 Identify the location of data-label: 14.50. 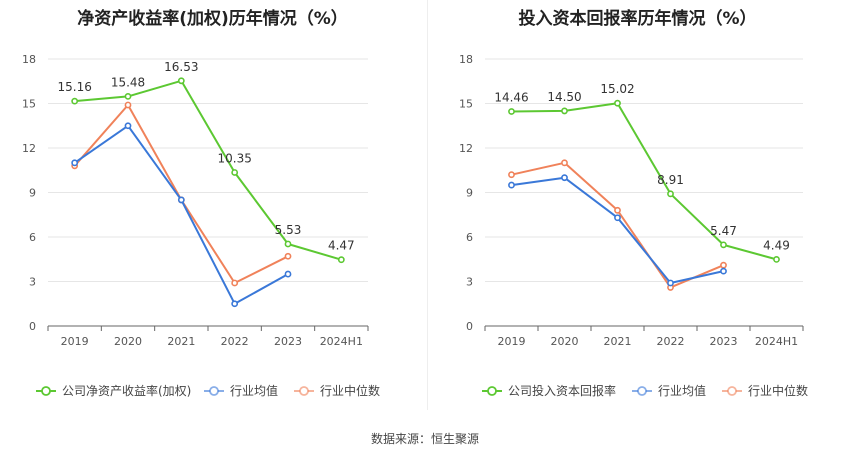
(564, 97).